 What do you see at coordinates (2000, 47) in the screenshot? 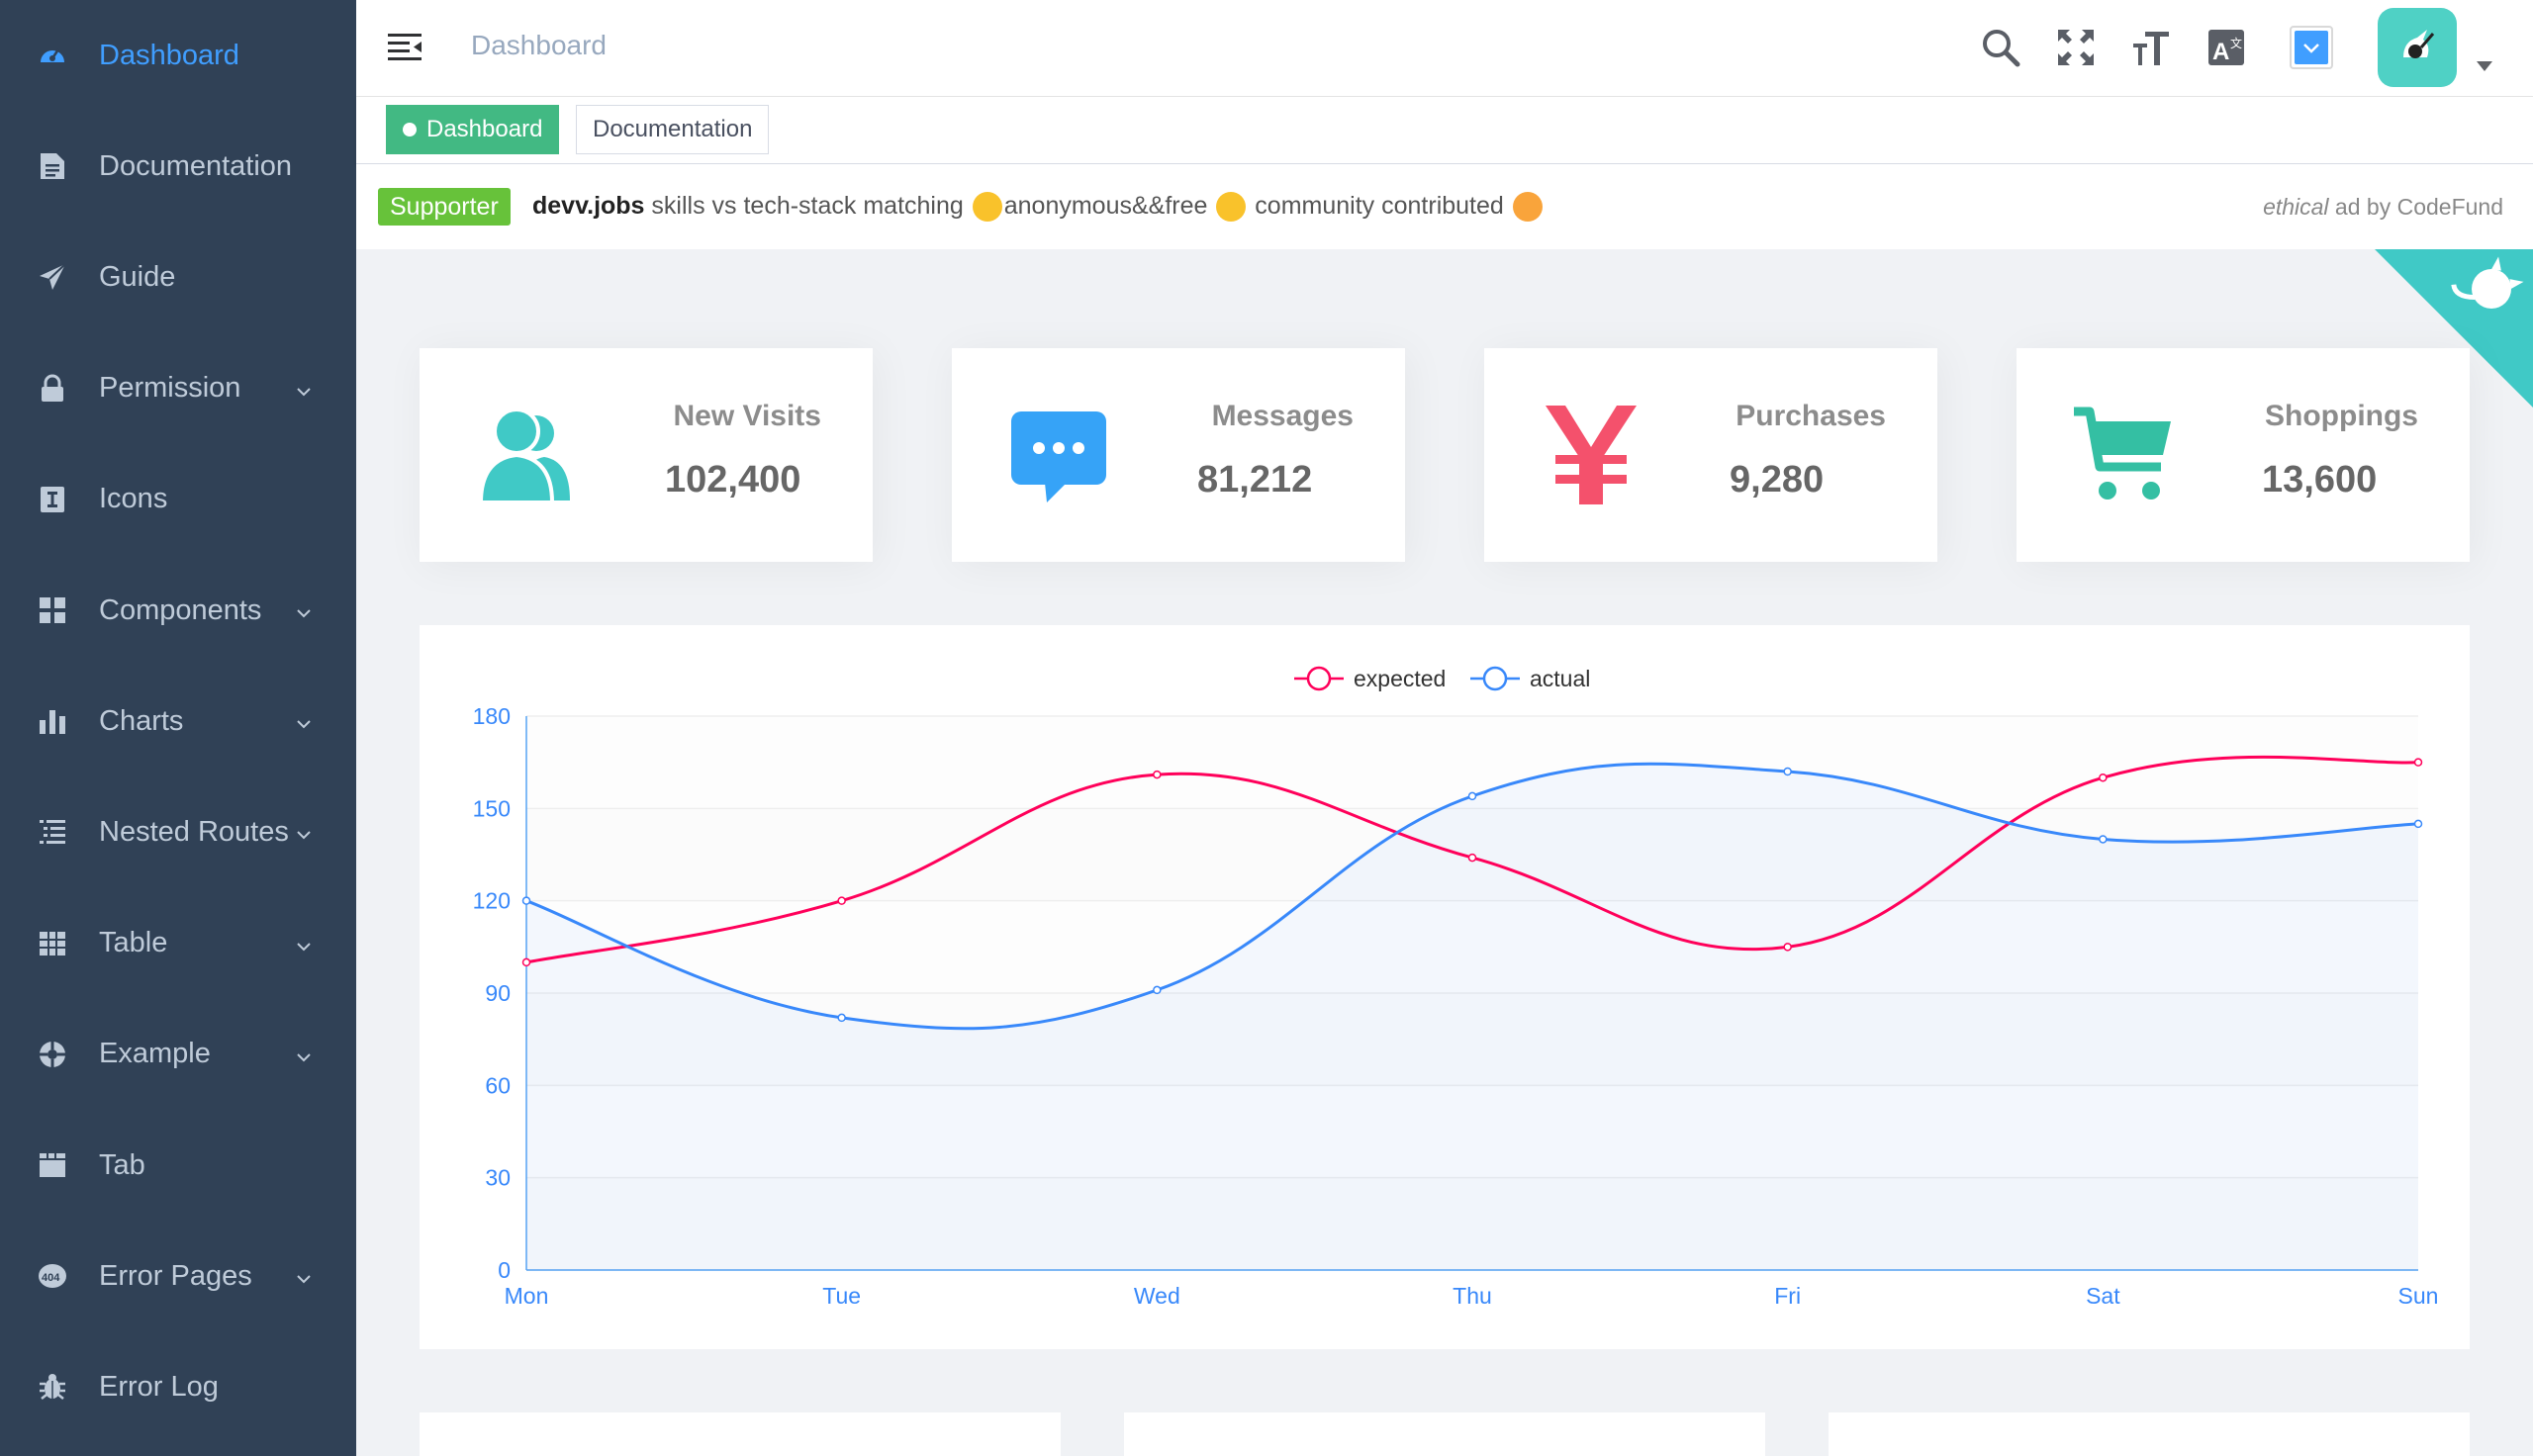
I see `search-icon` at bounding box center [2000, 47].